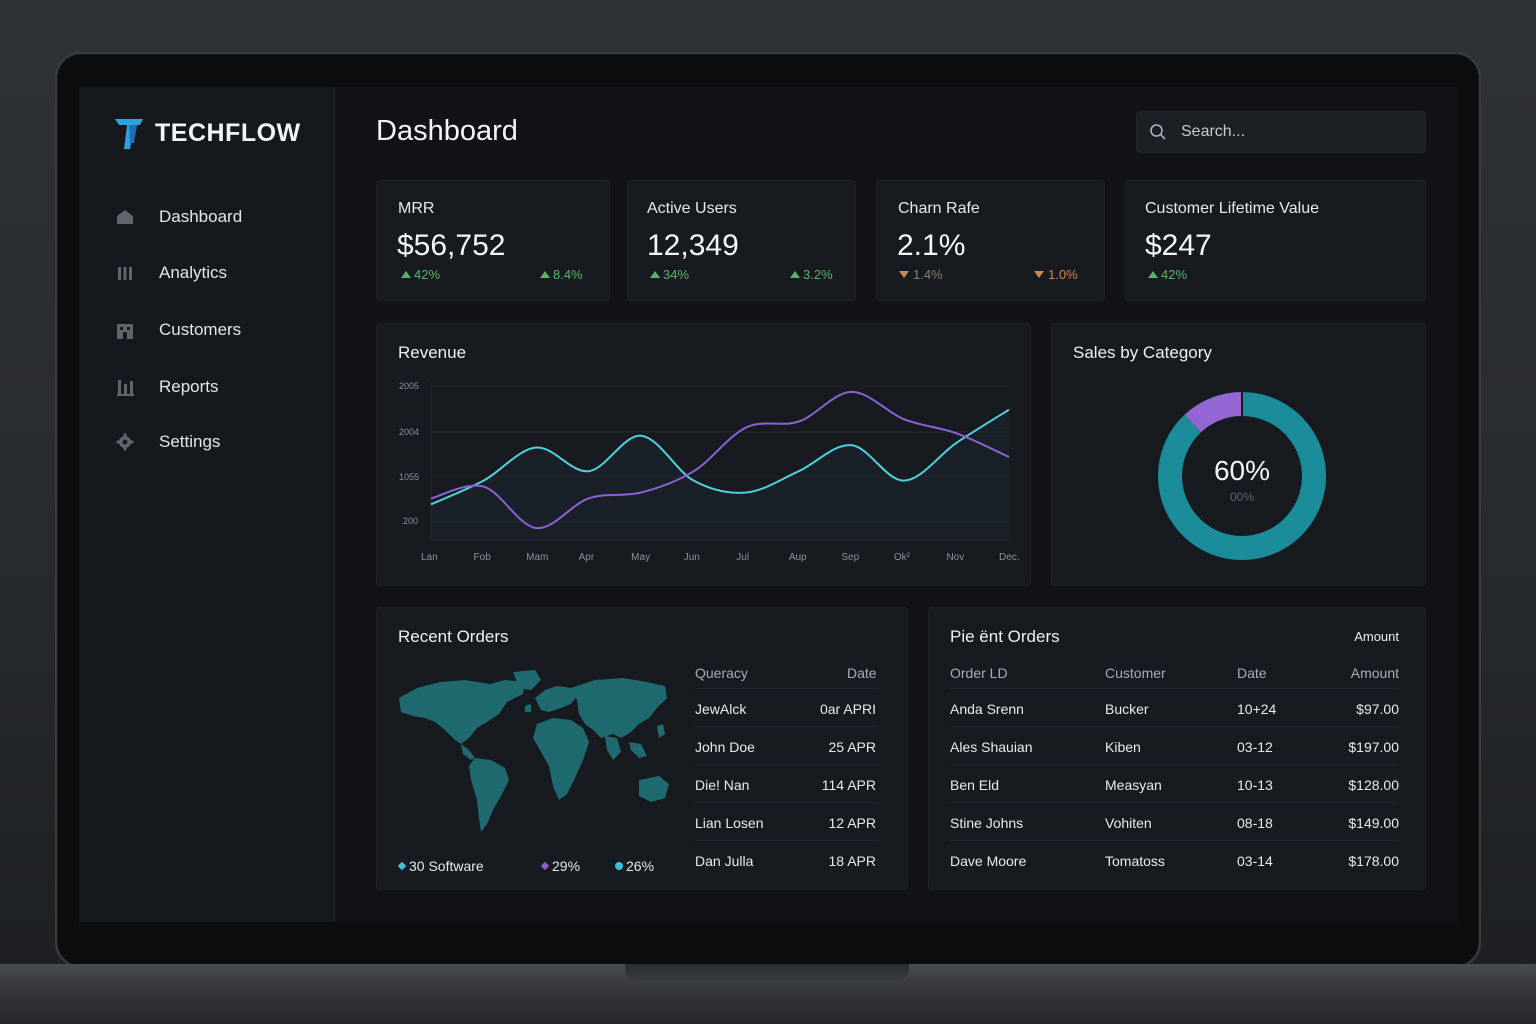  I want to click on column-header: Amount, so click(1374, 673).